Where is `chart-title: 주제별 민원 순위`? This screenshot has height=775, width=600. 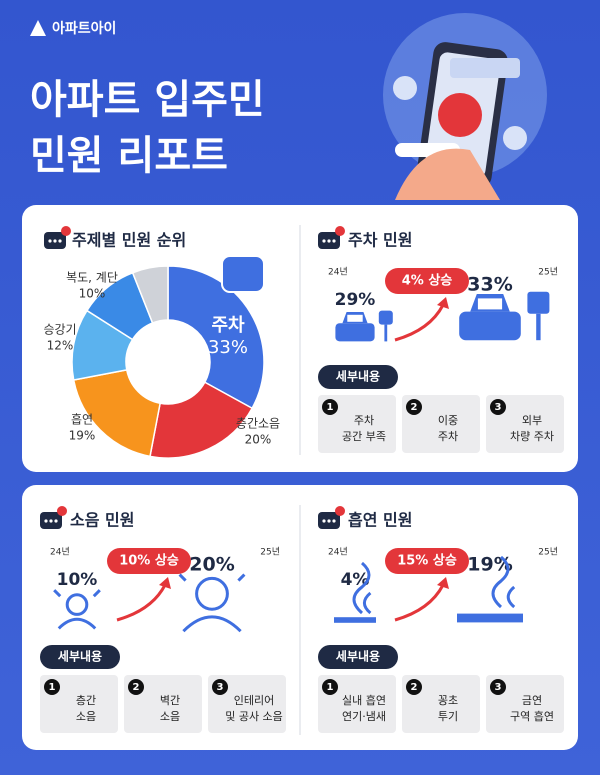 chart-title: 주제별 민원 순위 is located at coordinates (129, 240).